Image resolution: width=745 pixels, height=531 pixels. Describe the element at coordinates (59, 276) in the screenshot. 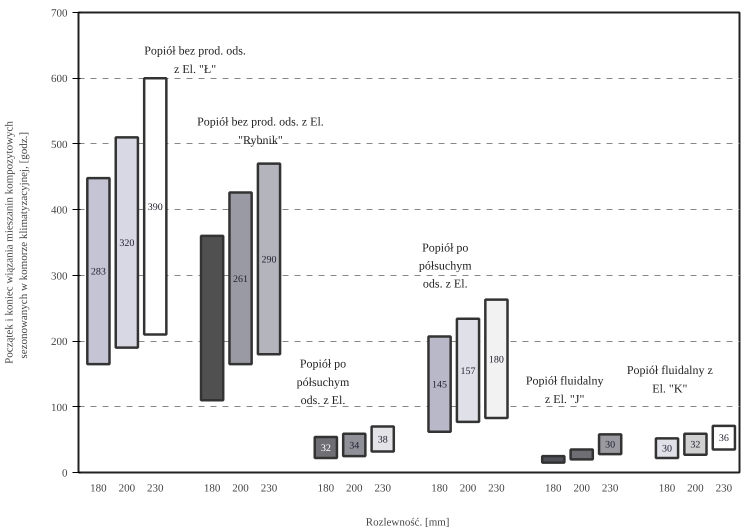

I see `y-tick-label: 300` at that location.